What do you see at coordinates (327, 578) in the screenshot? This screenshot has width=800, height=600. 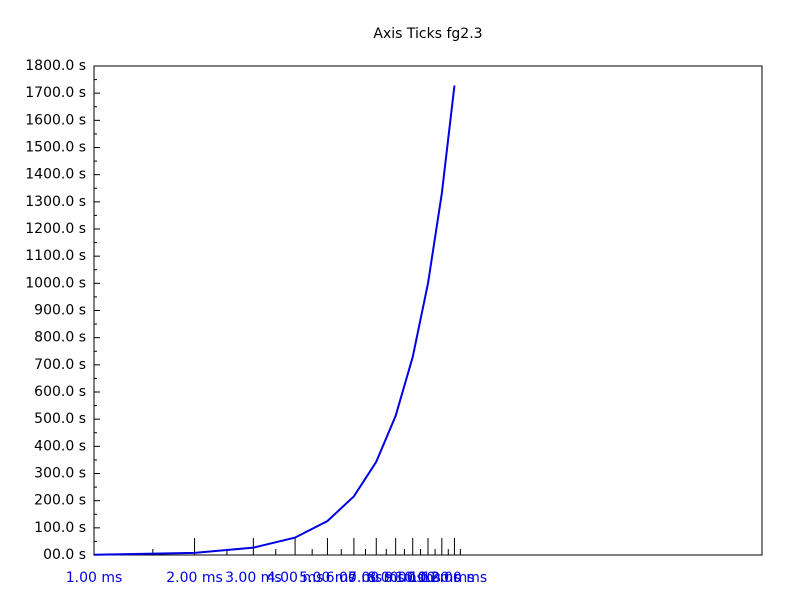 I see `x-tick-label: 5.00 ms` at bounding box center [327, 578].